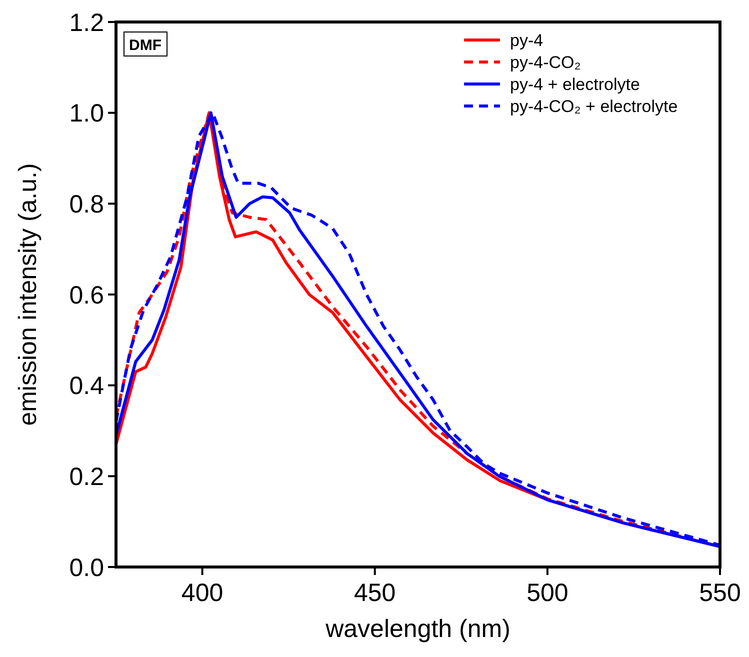  I want to click on x-tick-label: 450, so click(375, 593).